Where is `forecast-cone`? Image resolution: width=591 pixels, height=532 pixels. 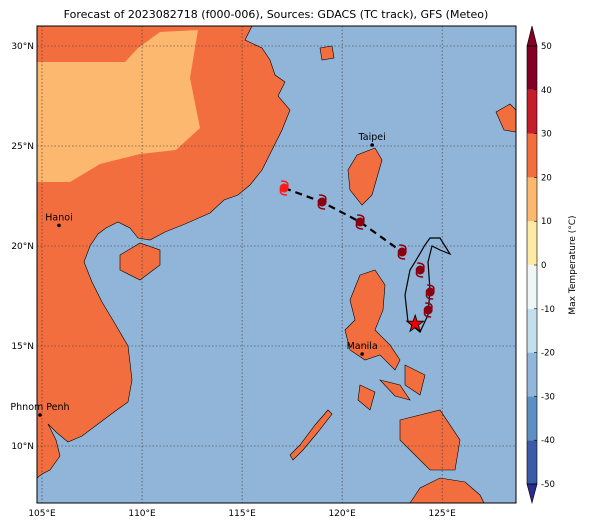 forecast-cone is located at coordinates (428, 285).